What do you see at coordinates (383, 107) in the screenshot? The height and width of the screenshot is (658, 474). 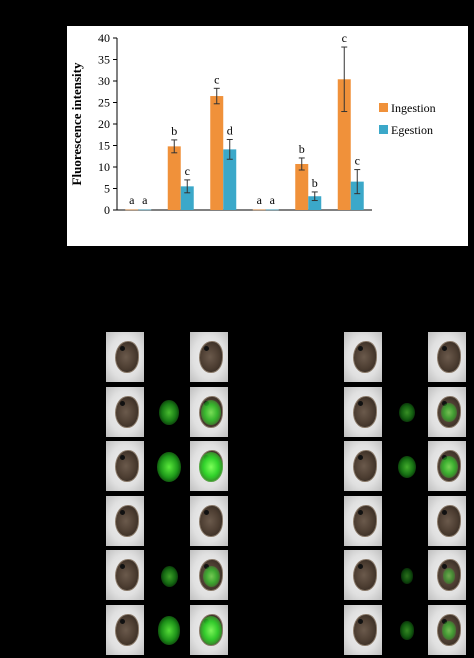 I see `legend-swatch-ingestion` at bounding box center [383, 107].